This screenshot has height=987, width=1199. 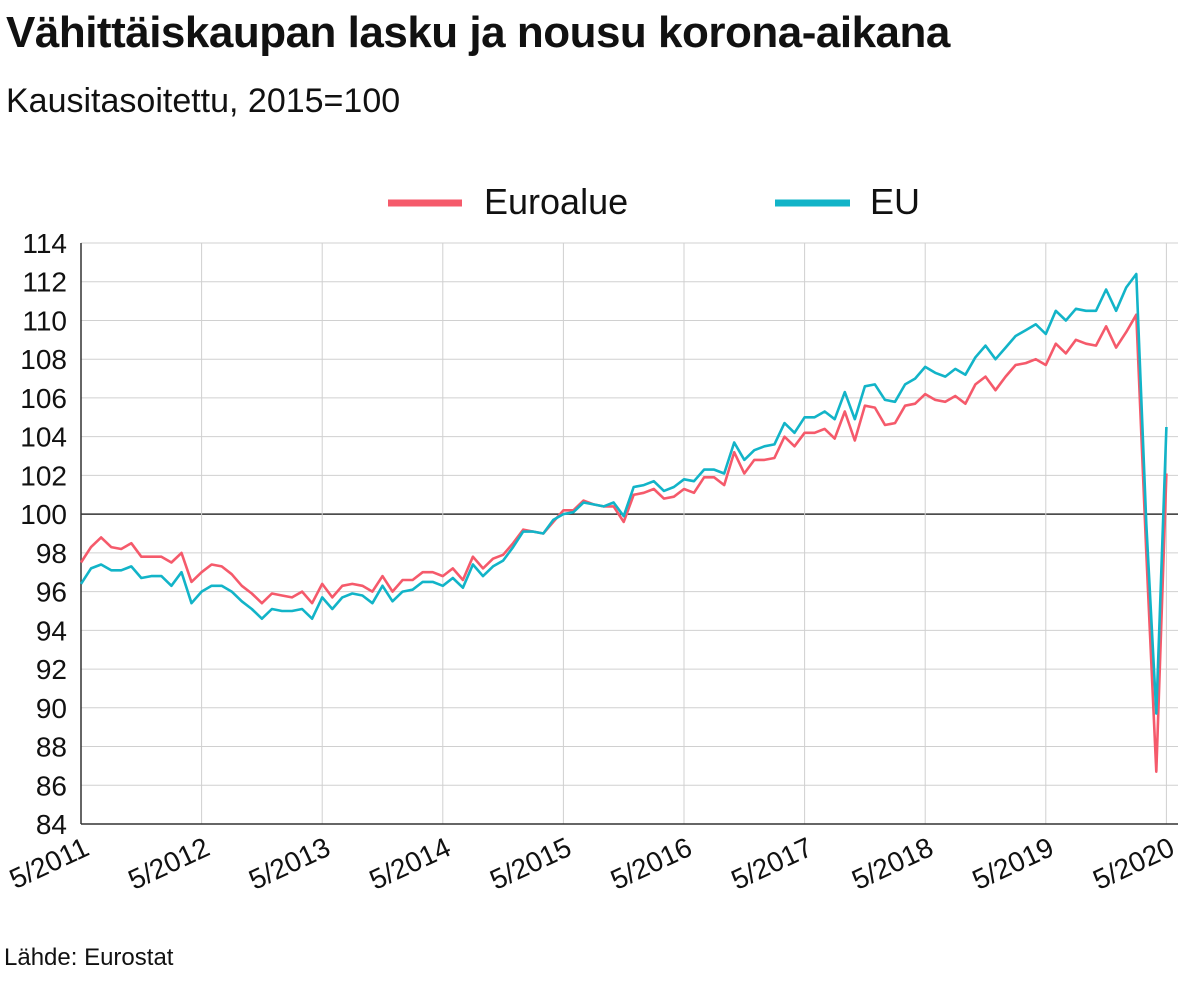 I want to click on y-tick-label: 96, so click(x=51, y=592).